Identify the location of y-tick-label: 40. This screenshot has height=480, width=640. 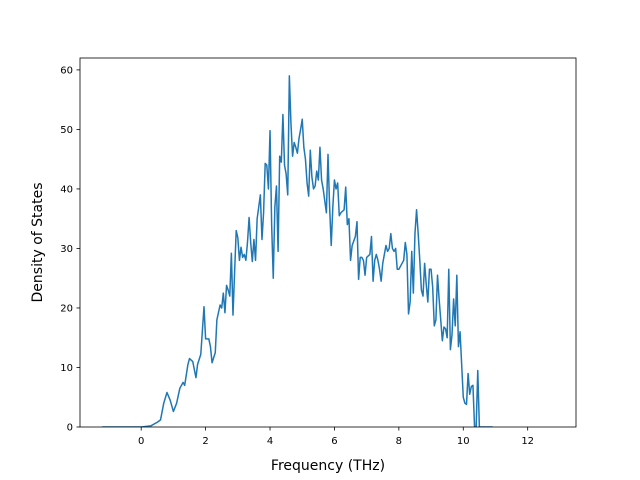
(66, 189).